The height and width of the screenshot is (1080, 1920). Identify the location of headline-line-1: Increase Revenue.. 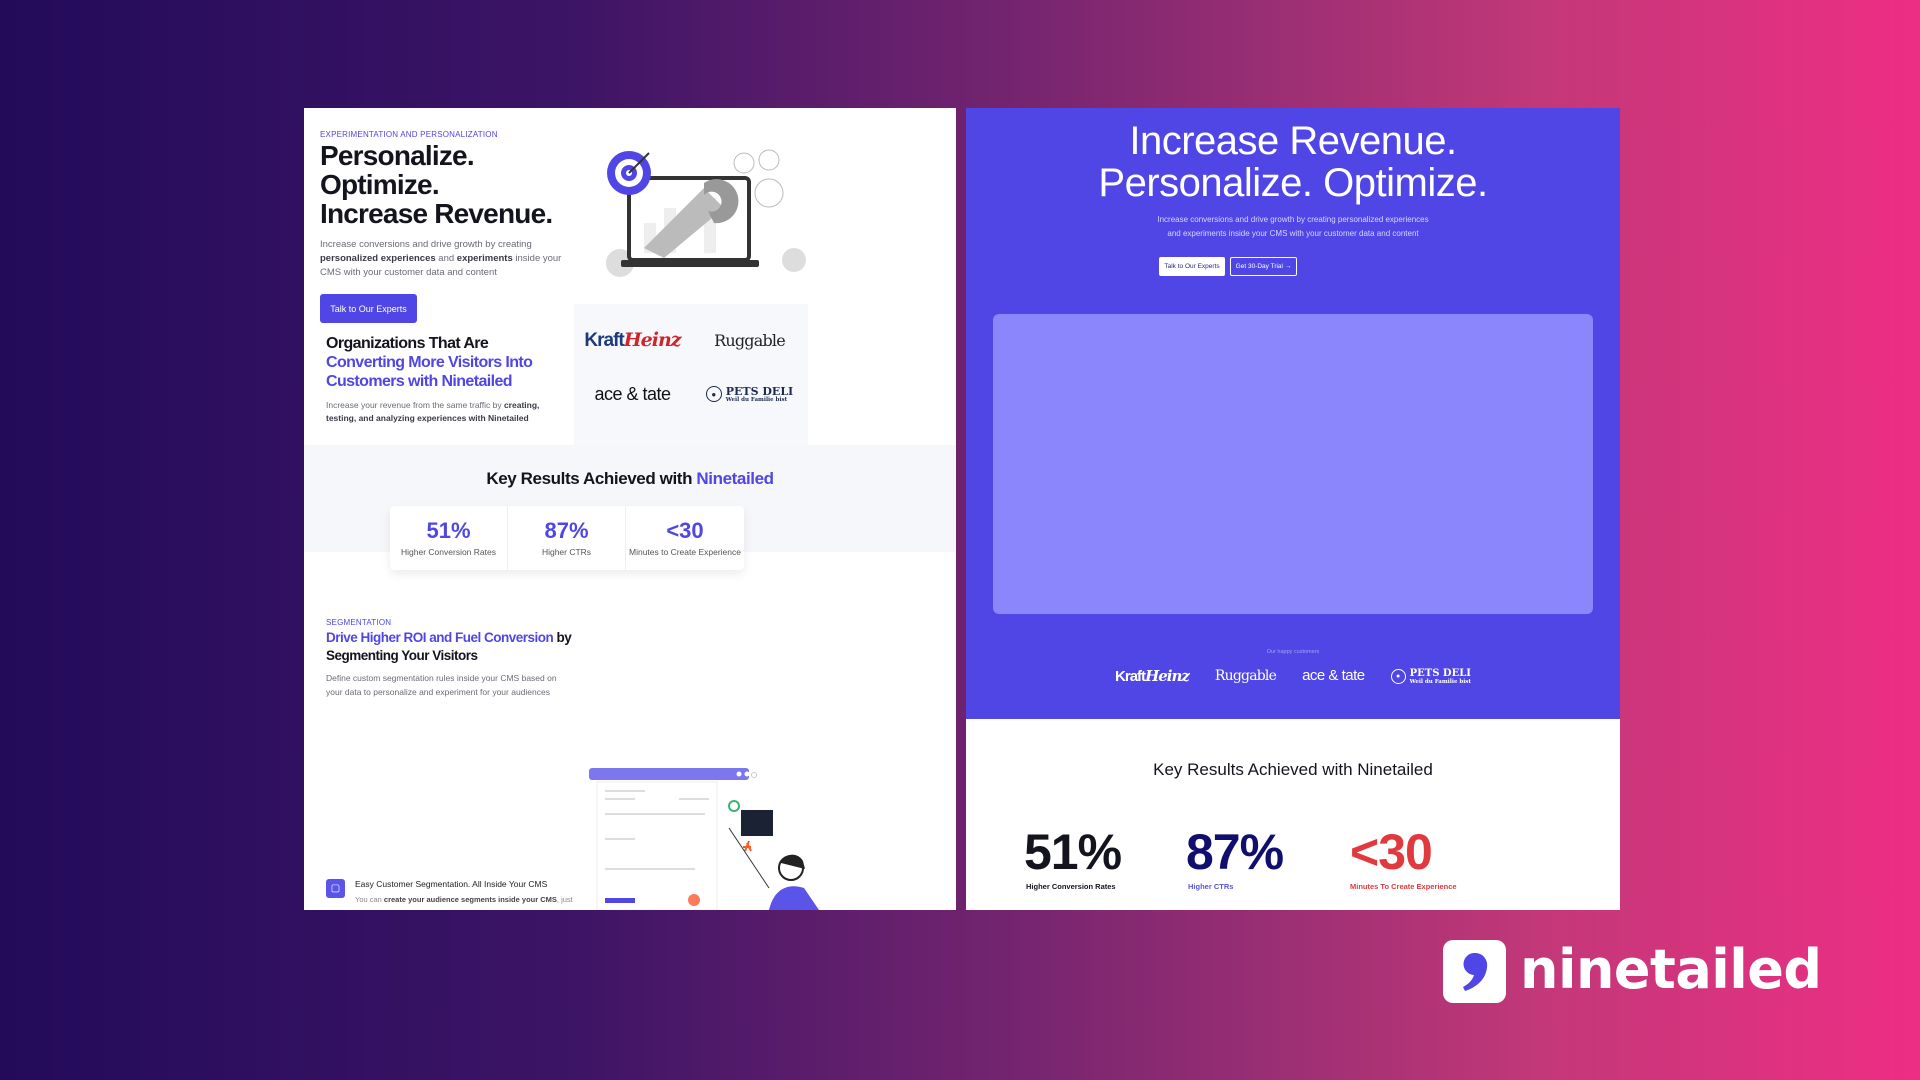
(1293, 141).